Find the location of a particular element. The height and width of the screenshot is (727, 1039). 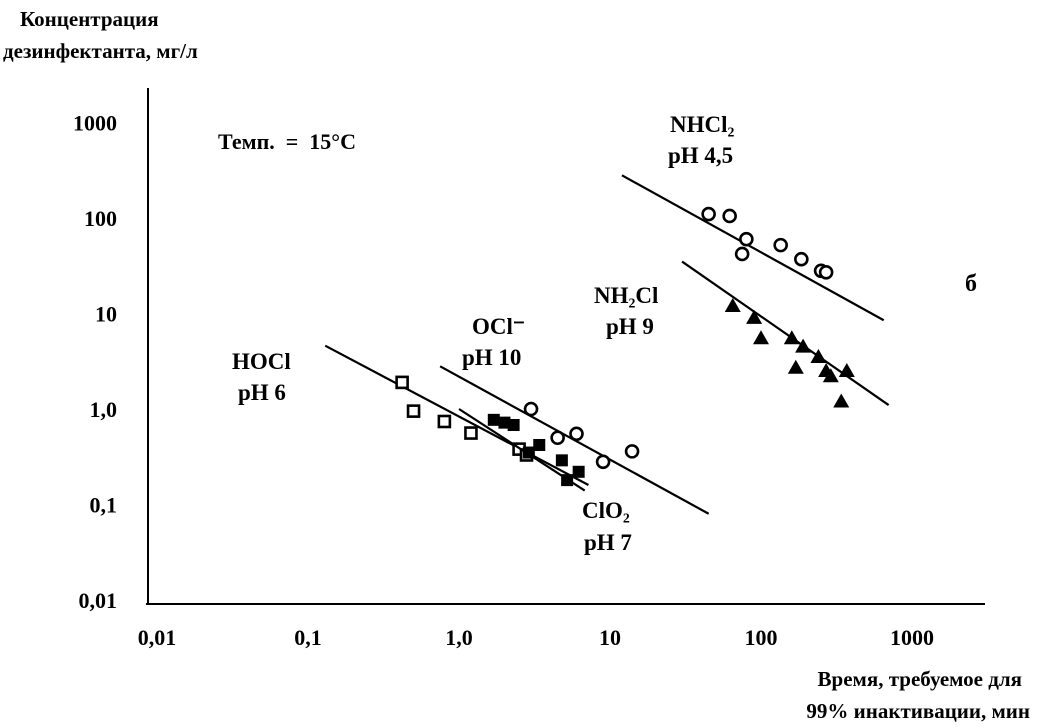

series-label-hocl-line2: pH 6 is located at coordinates (262, 392).